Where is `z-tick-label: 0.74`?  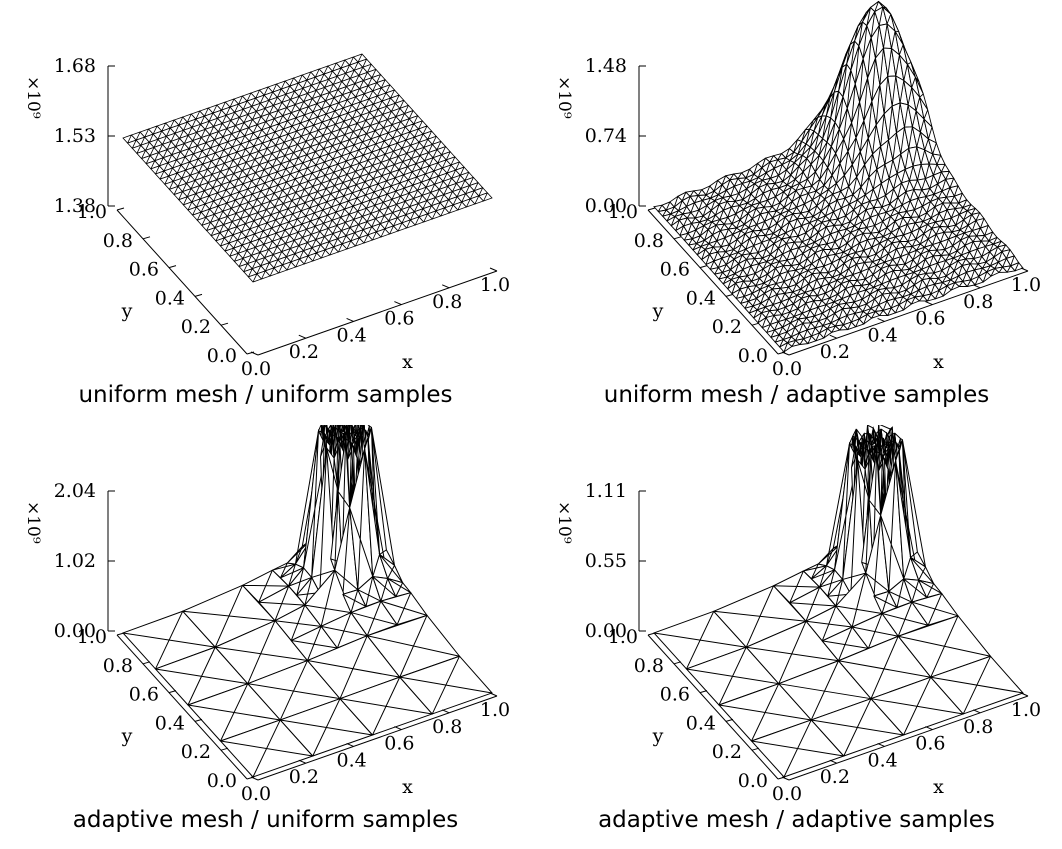
z-tick-label: 0.74 is located at coordinates (606, 136).